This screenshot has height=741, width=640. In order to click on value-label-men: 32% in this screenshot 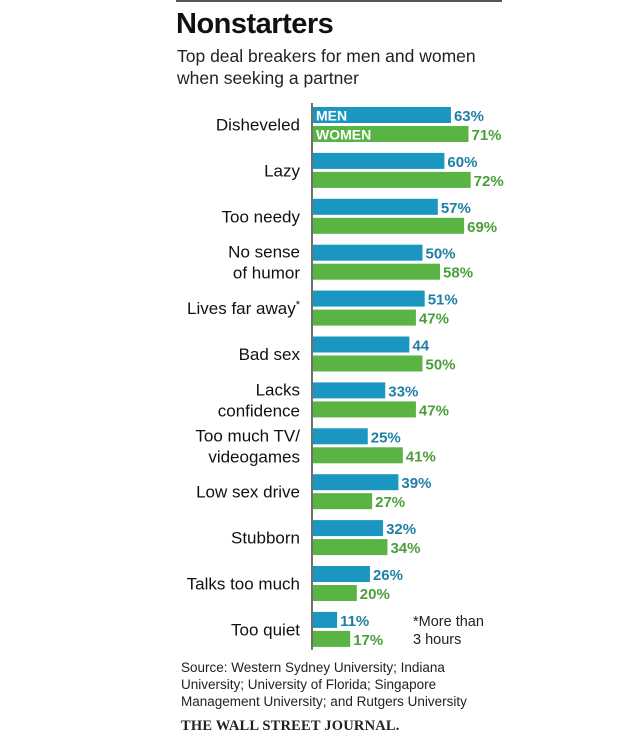, I will do `click(401, 529)`.